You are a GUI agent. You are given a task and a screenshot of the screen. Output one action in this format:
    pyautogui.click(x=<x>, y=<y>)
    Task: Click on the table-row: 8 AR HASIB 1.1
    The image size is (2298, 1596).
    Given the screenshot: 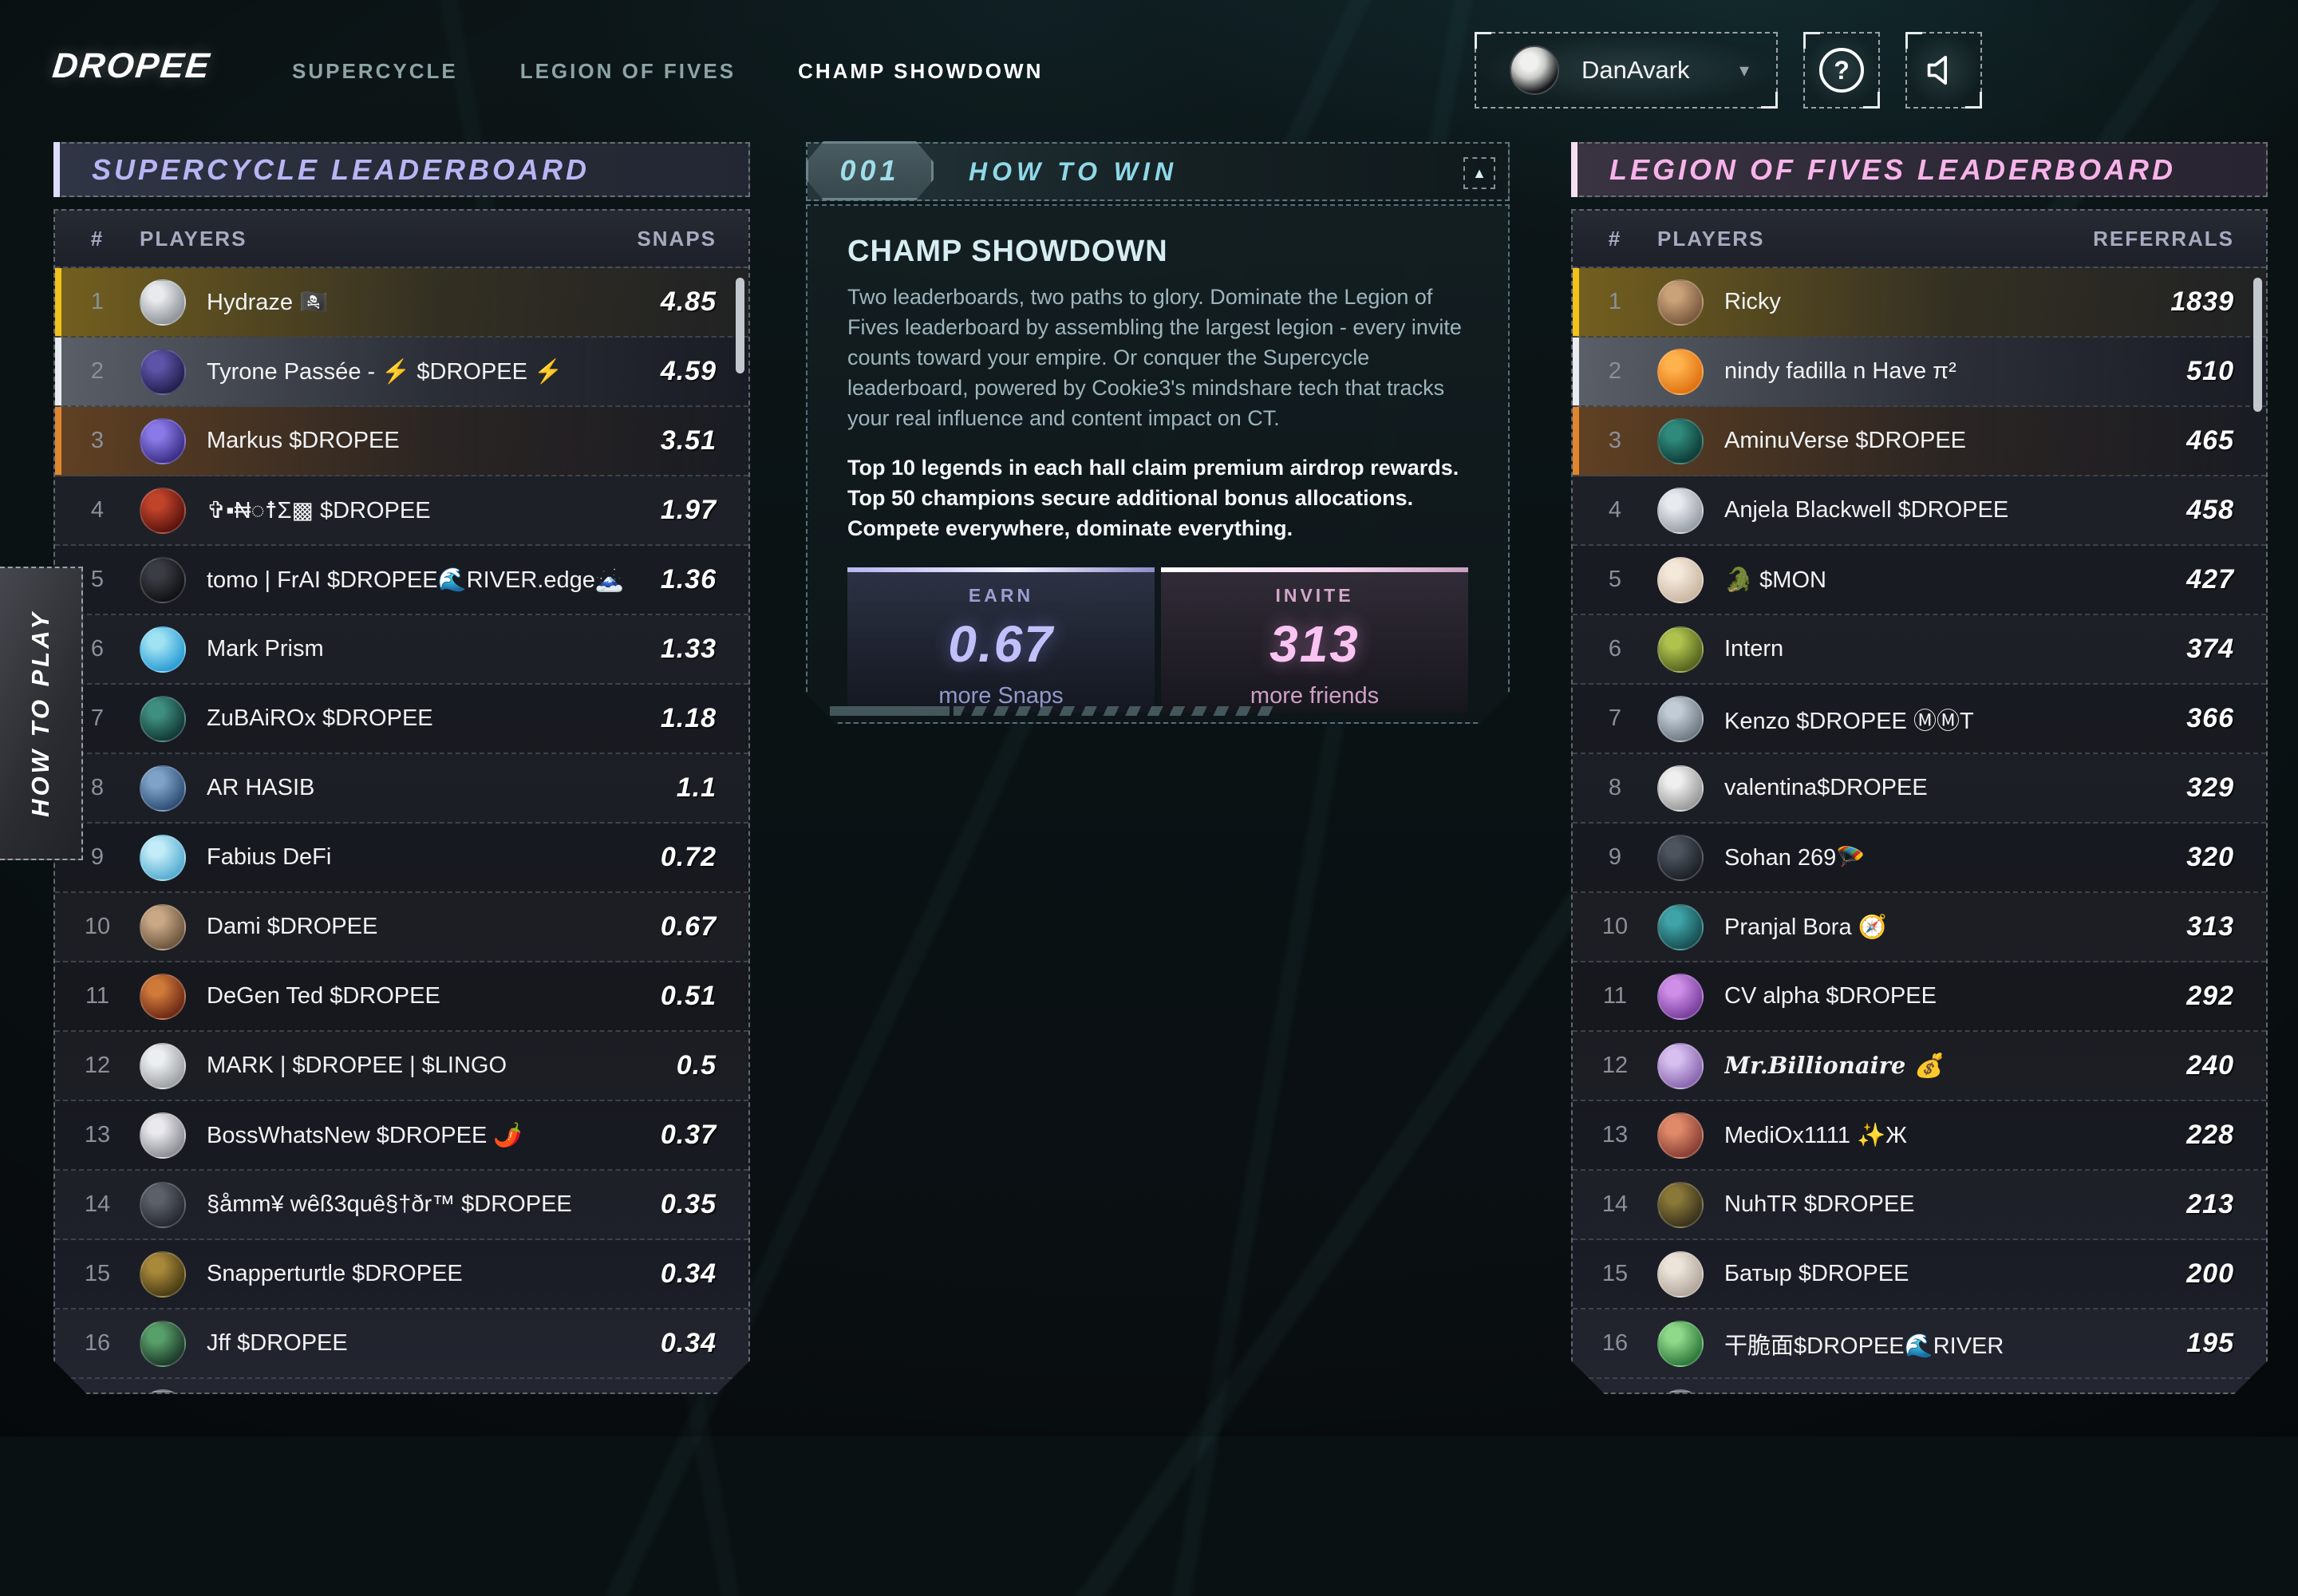 What is the action you would take?
    pyautogui.click(x=402, y=789)
    